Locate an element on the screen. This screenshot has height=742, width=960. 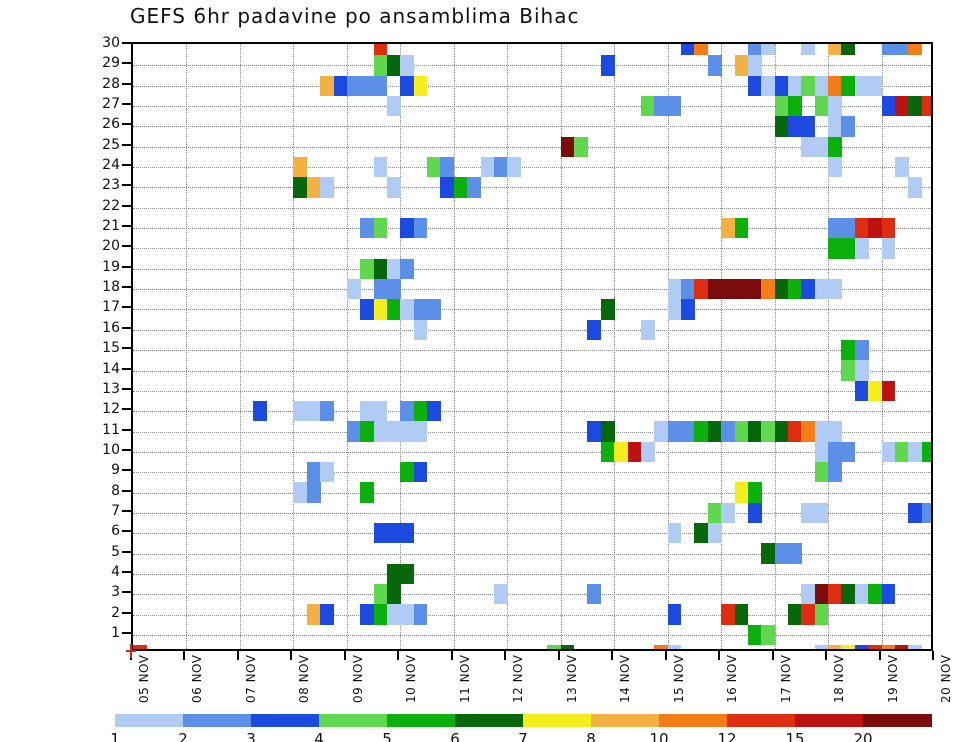
y-axis-label: 24 is located at coordinates (111, 165).